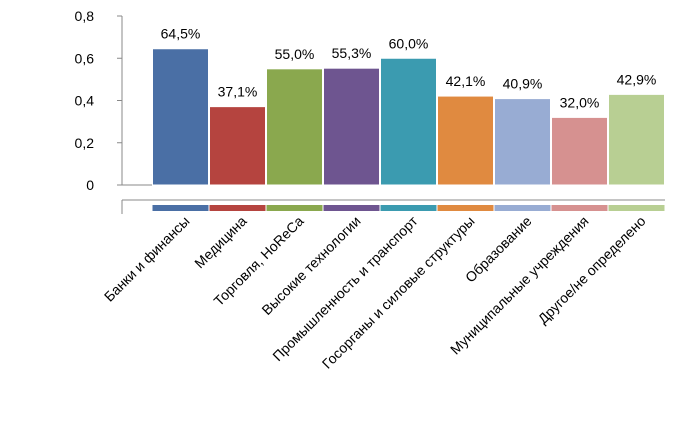 Image resolution: width=700 pixels, height=429 pixels. What do you see at coordinates (220, 242) in the screenshot?
I see `category-label: Медицина` at bounding box center [220, 242].